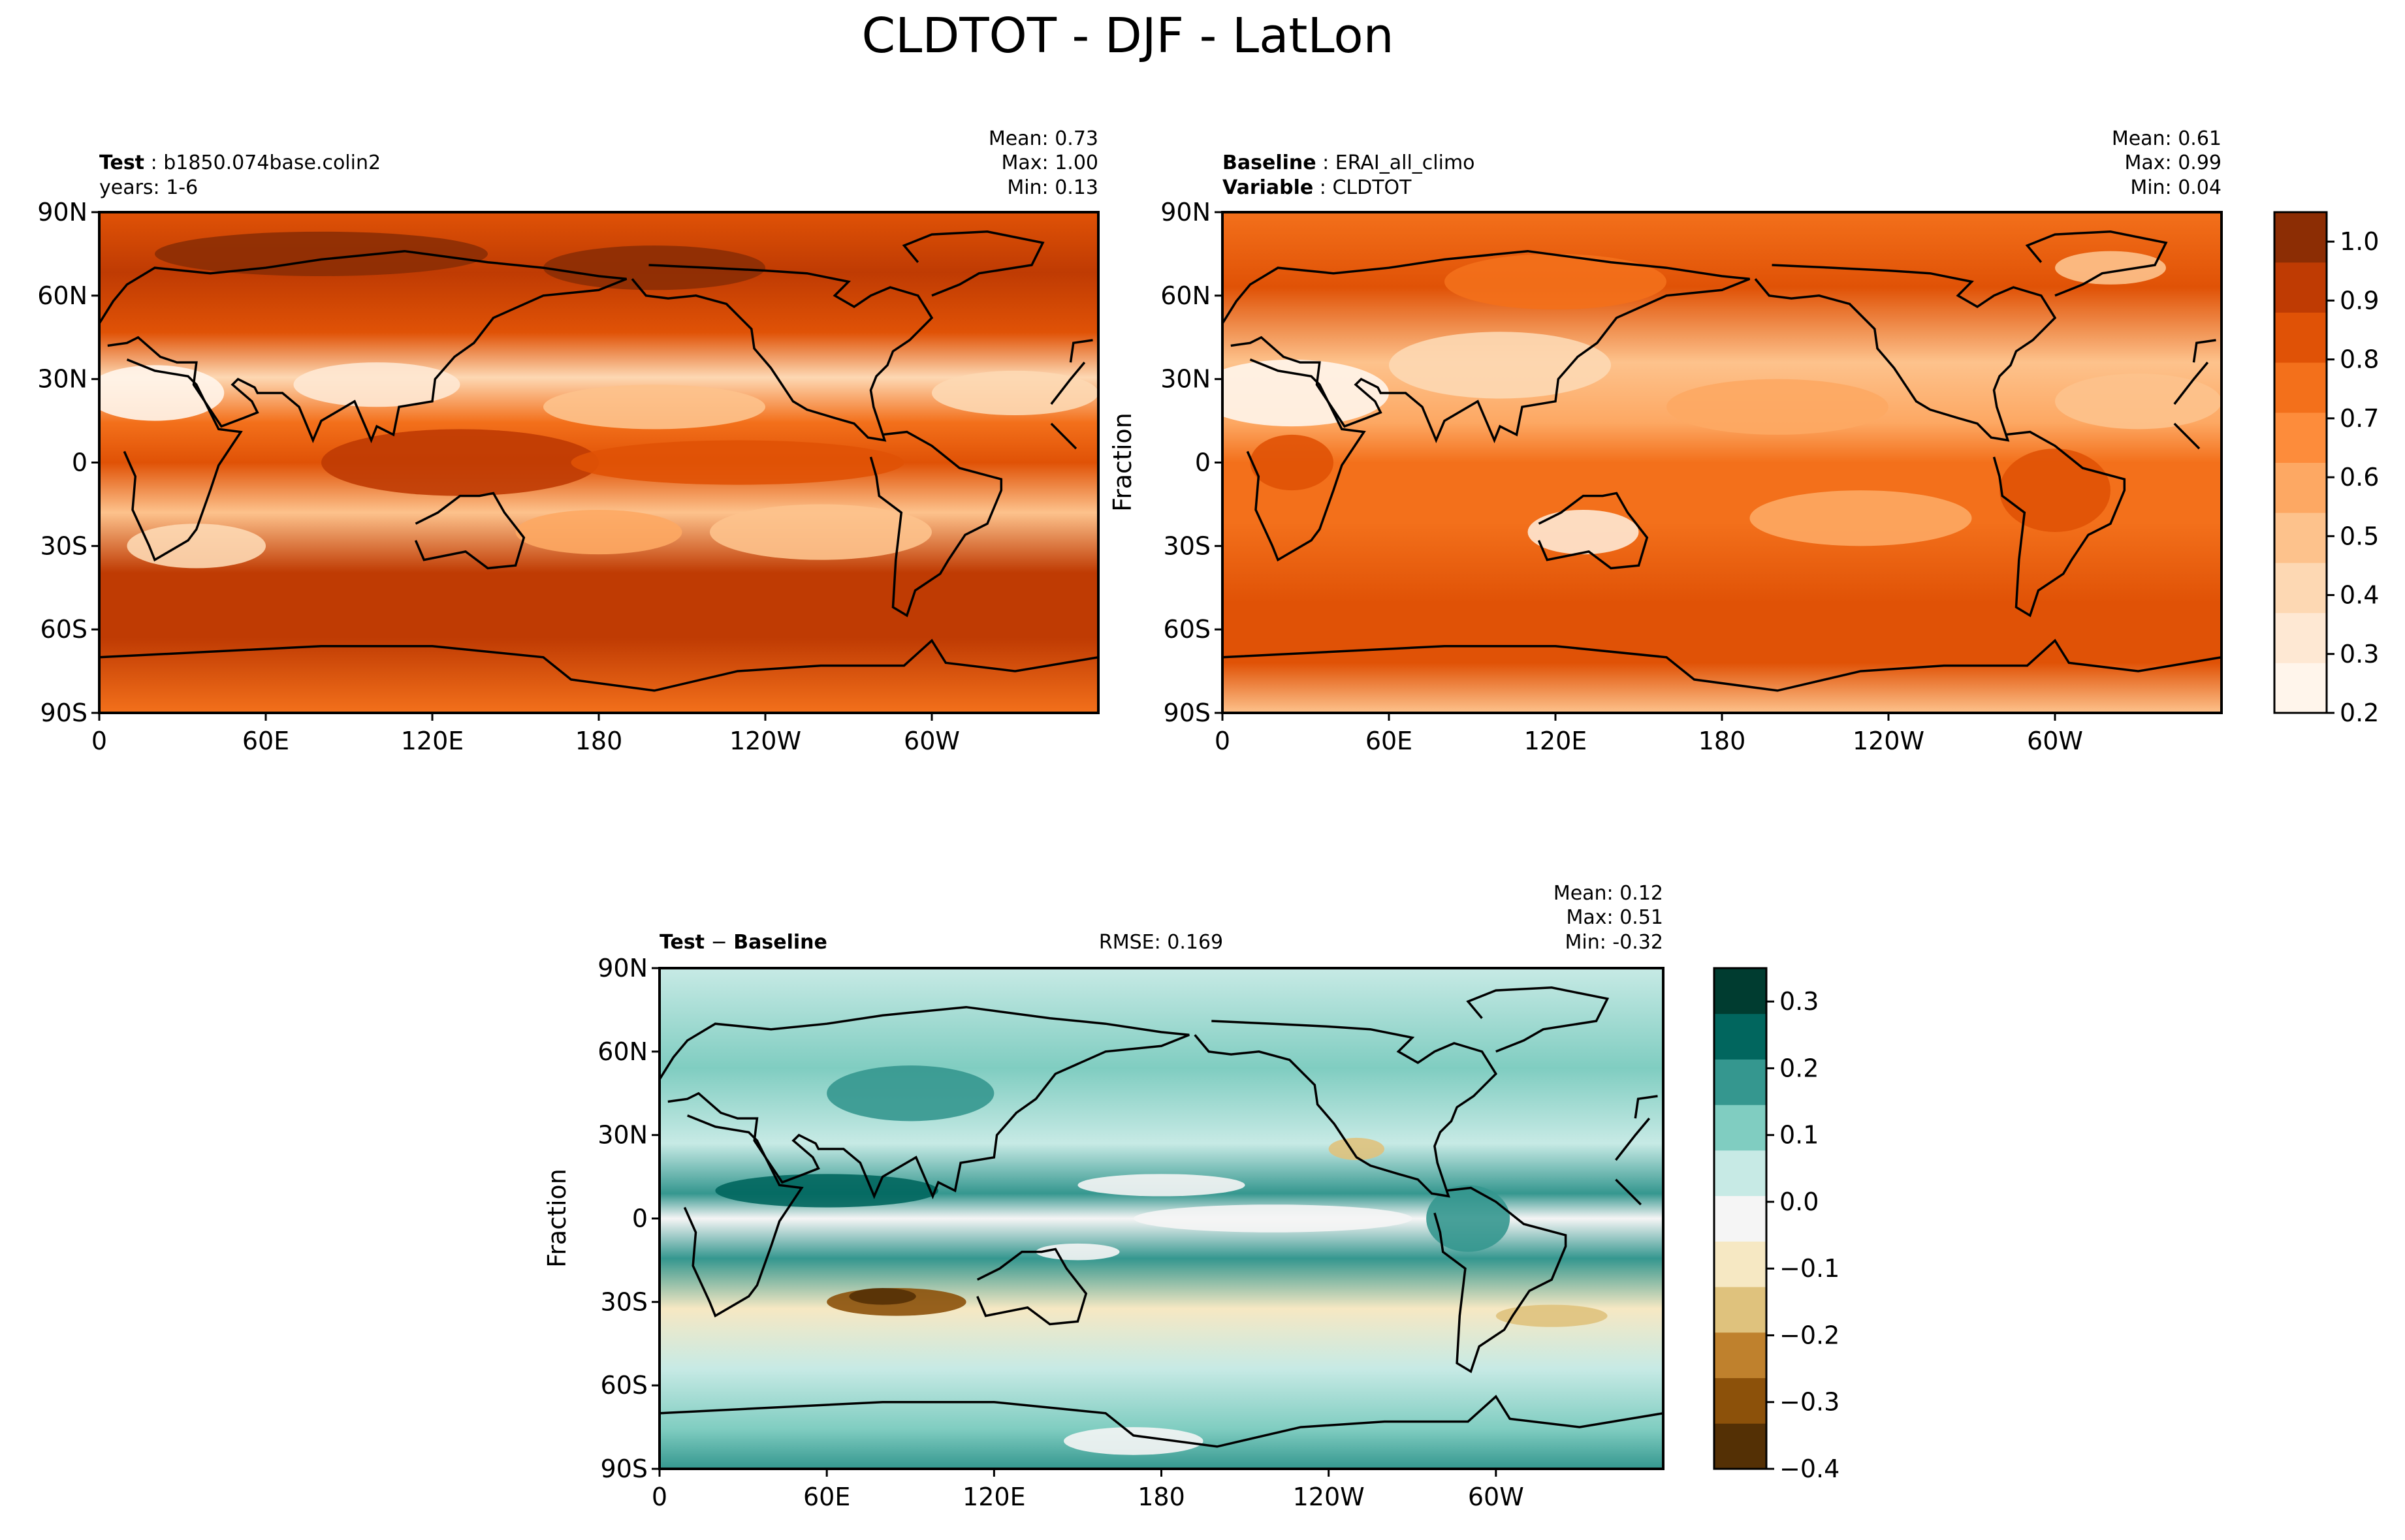 This screenshot has height=1540, width=2405. I want to click on test-label-value: b1850.074base.colin2, so click(272, 162).